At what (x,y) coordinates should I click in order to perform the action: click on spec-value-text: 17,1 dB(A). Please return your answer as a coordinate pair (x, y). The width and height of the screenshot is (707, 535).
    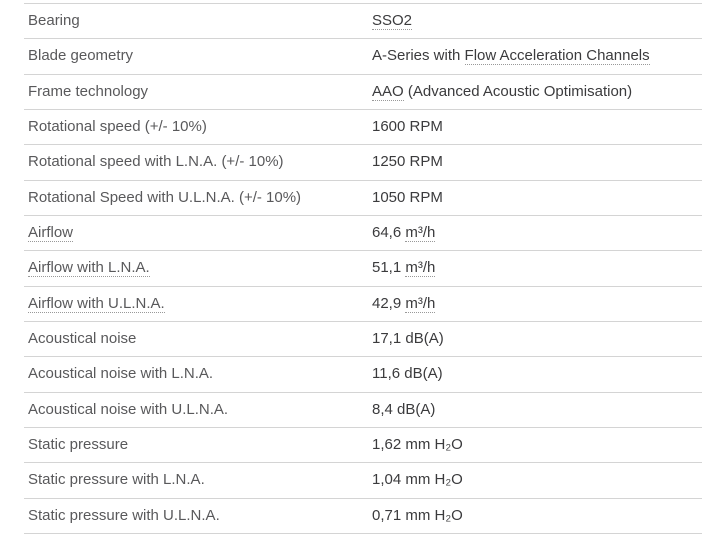
    Looking at the image, I should click on (408, 339).